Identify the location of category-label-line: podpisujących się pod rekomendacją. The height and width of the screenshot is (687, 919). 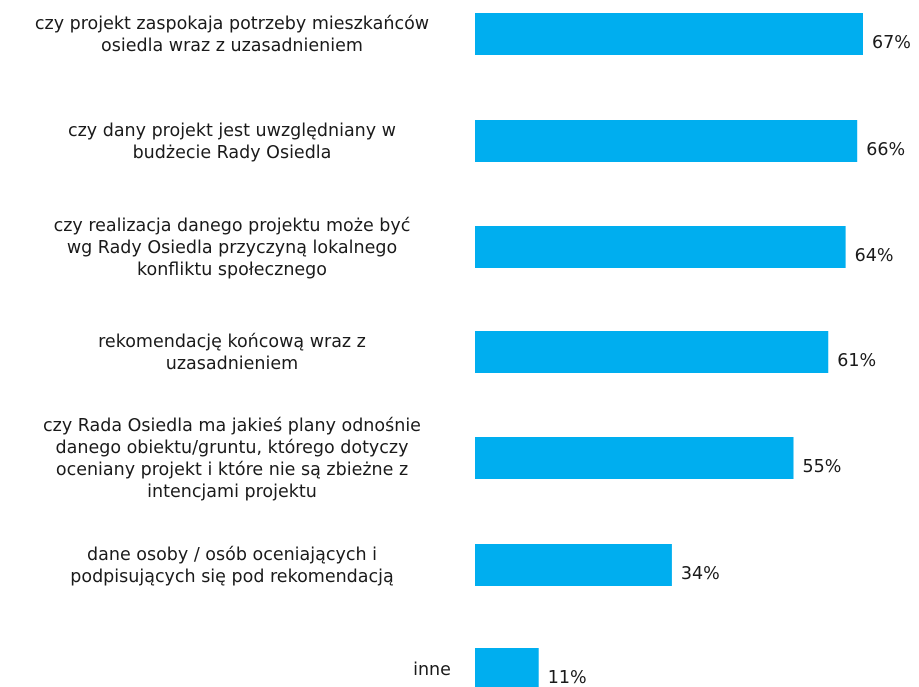
(231, 577).